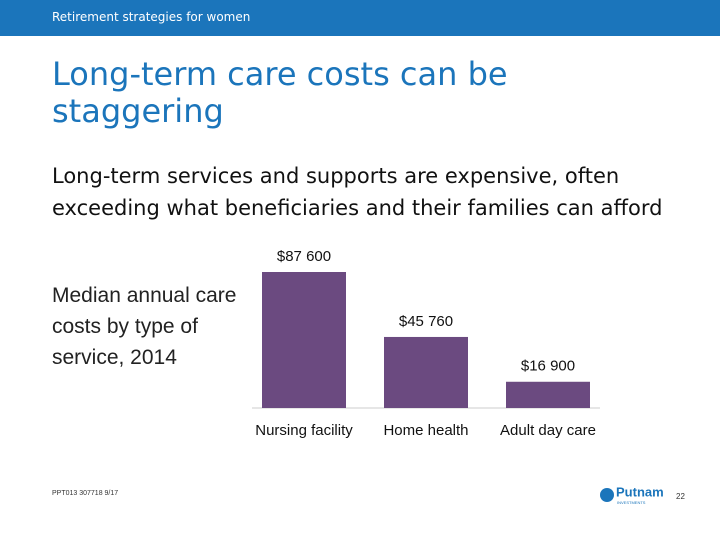  I want to click on slide-title: Long-term care costs can be staggering, so click(280, 92).